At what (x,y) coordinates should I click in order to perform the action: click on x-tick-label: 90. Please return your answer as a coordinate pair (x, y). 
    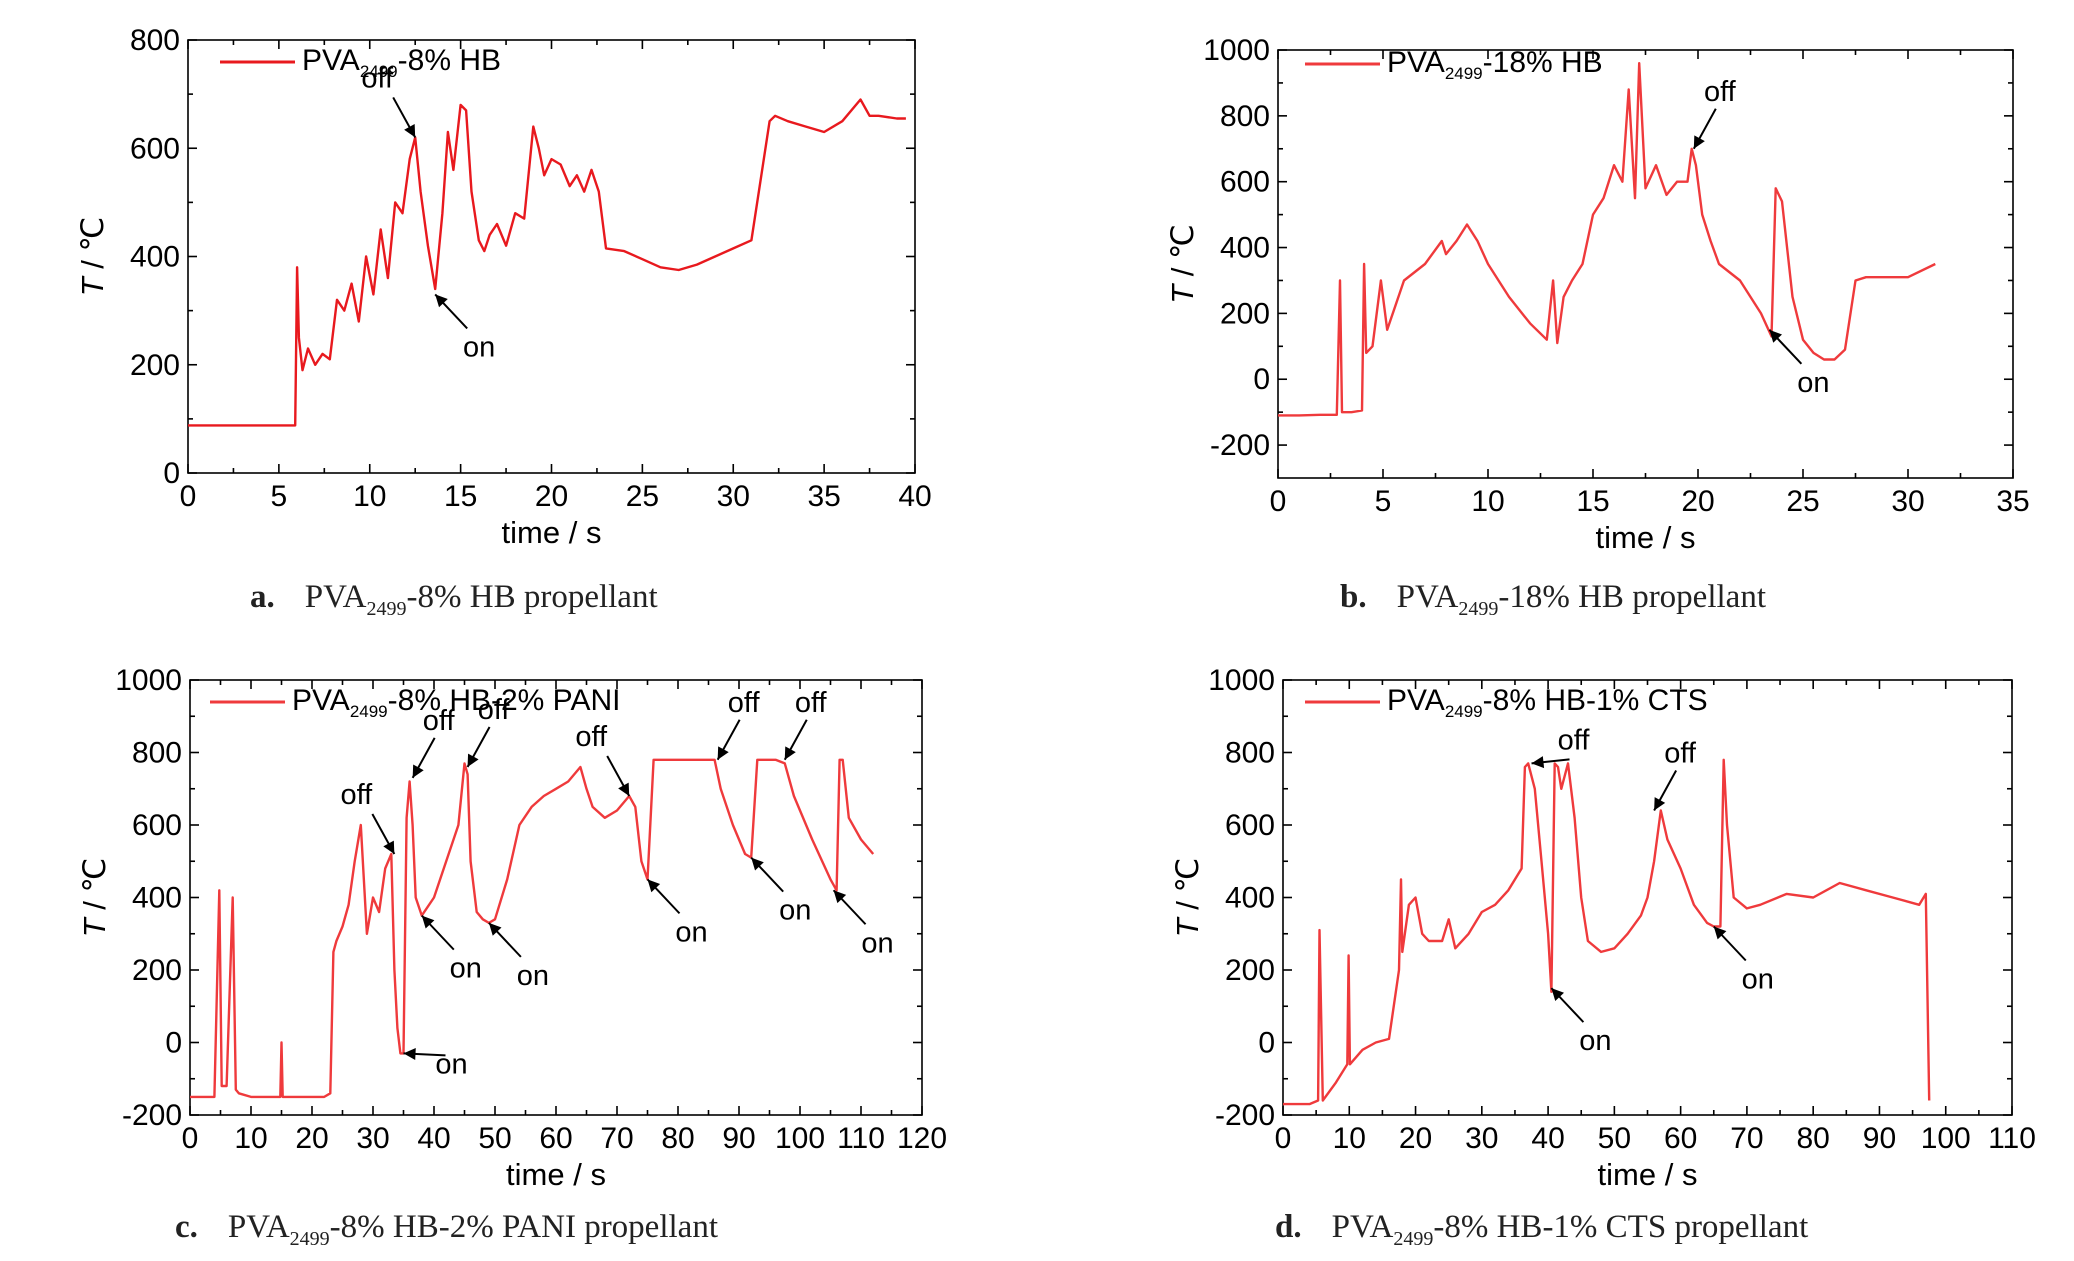
    Looking at the image, I should click on (738, 1138).